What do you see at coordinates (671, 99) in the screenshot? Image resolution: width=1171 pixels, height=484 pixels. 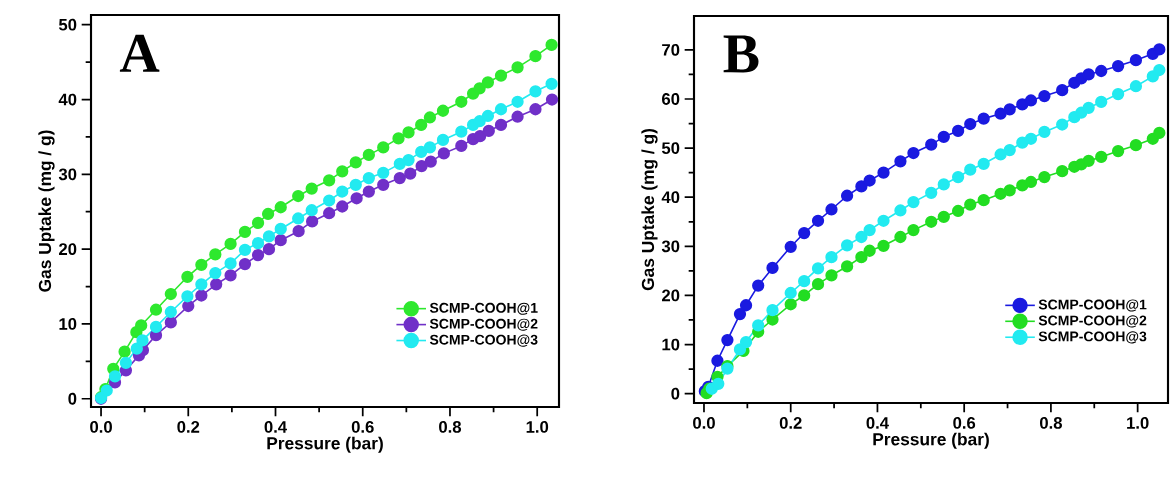 I see `y-tick-label: 60` at bounding box center [671, 99].